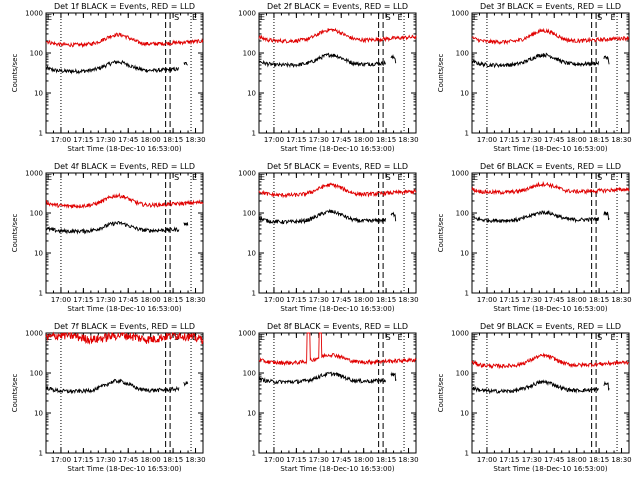  I want to click on panel-title: Det 9f BLACK = Events, RED = LLD, so click(550, 326).